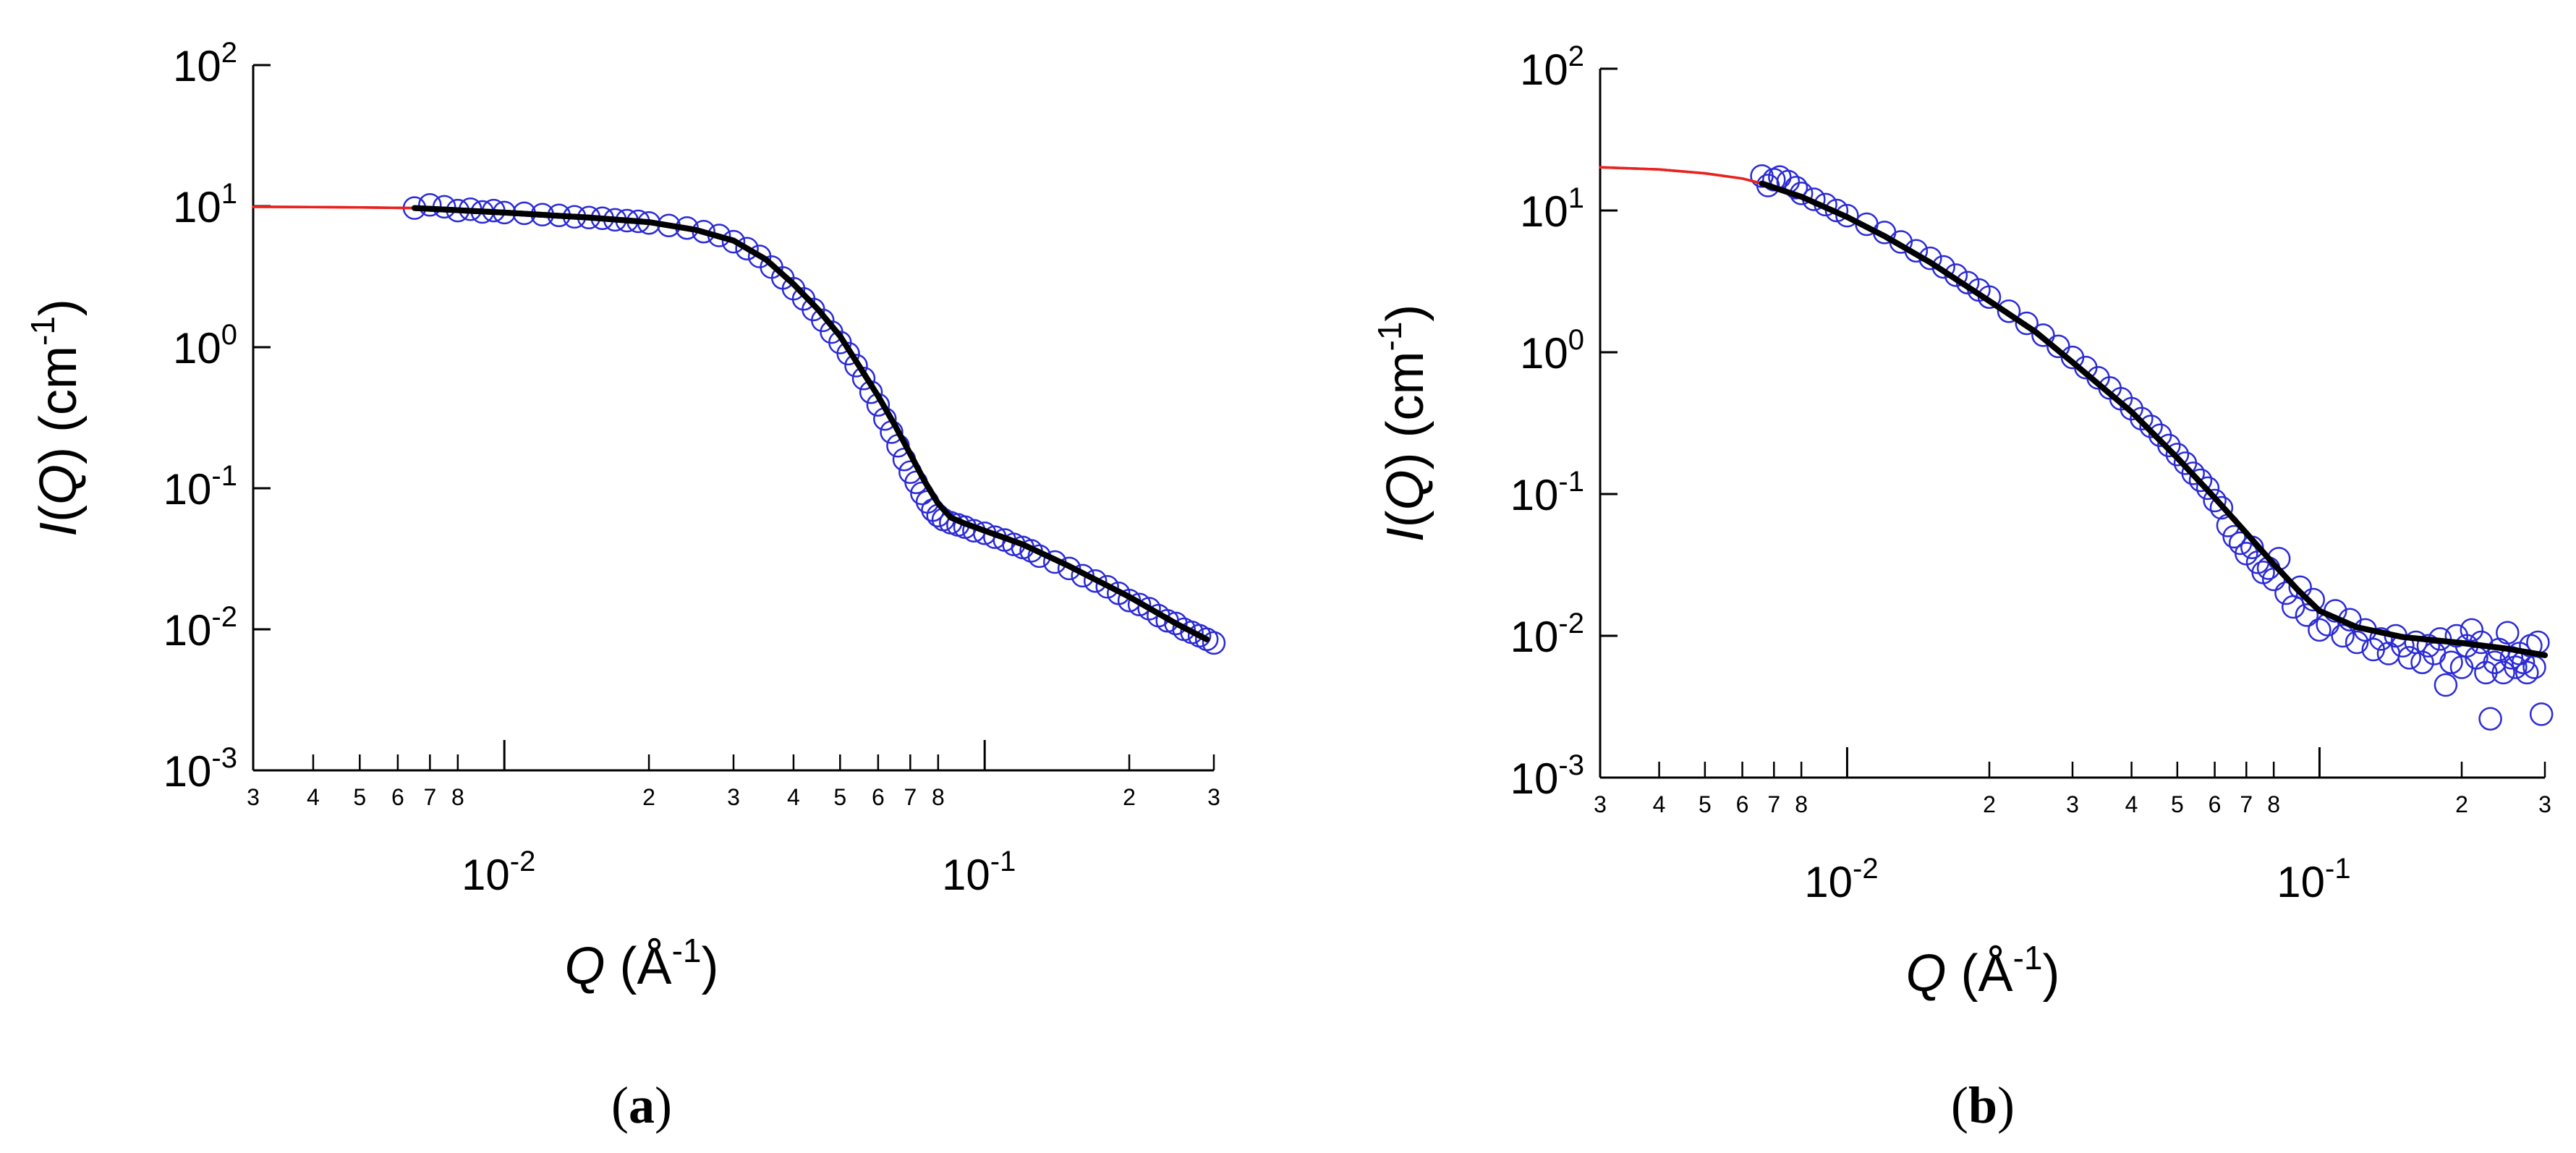 This screenshot has width=2576, height=1153. I want to click on extrapolated-fit-line-overlay, so click(1681, 176).